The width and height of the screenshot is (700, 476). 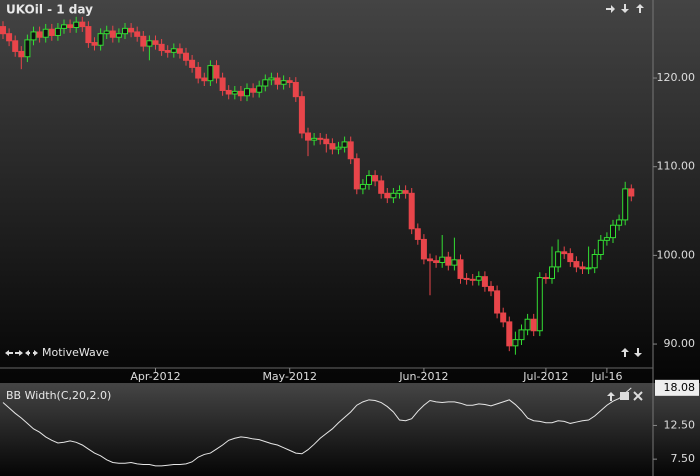 I want to click on y-tick-label: 110.00, so click(x=676, y=166).